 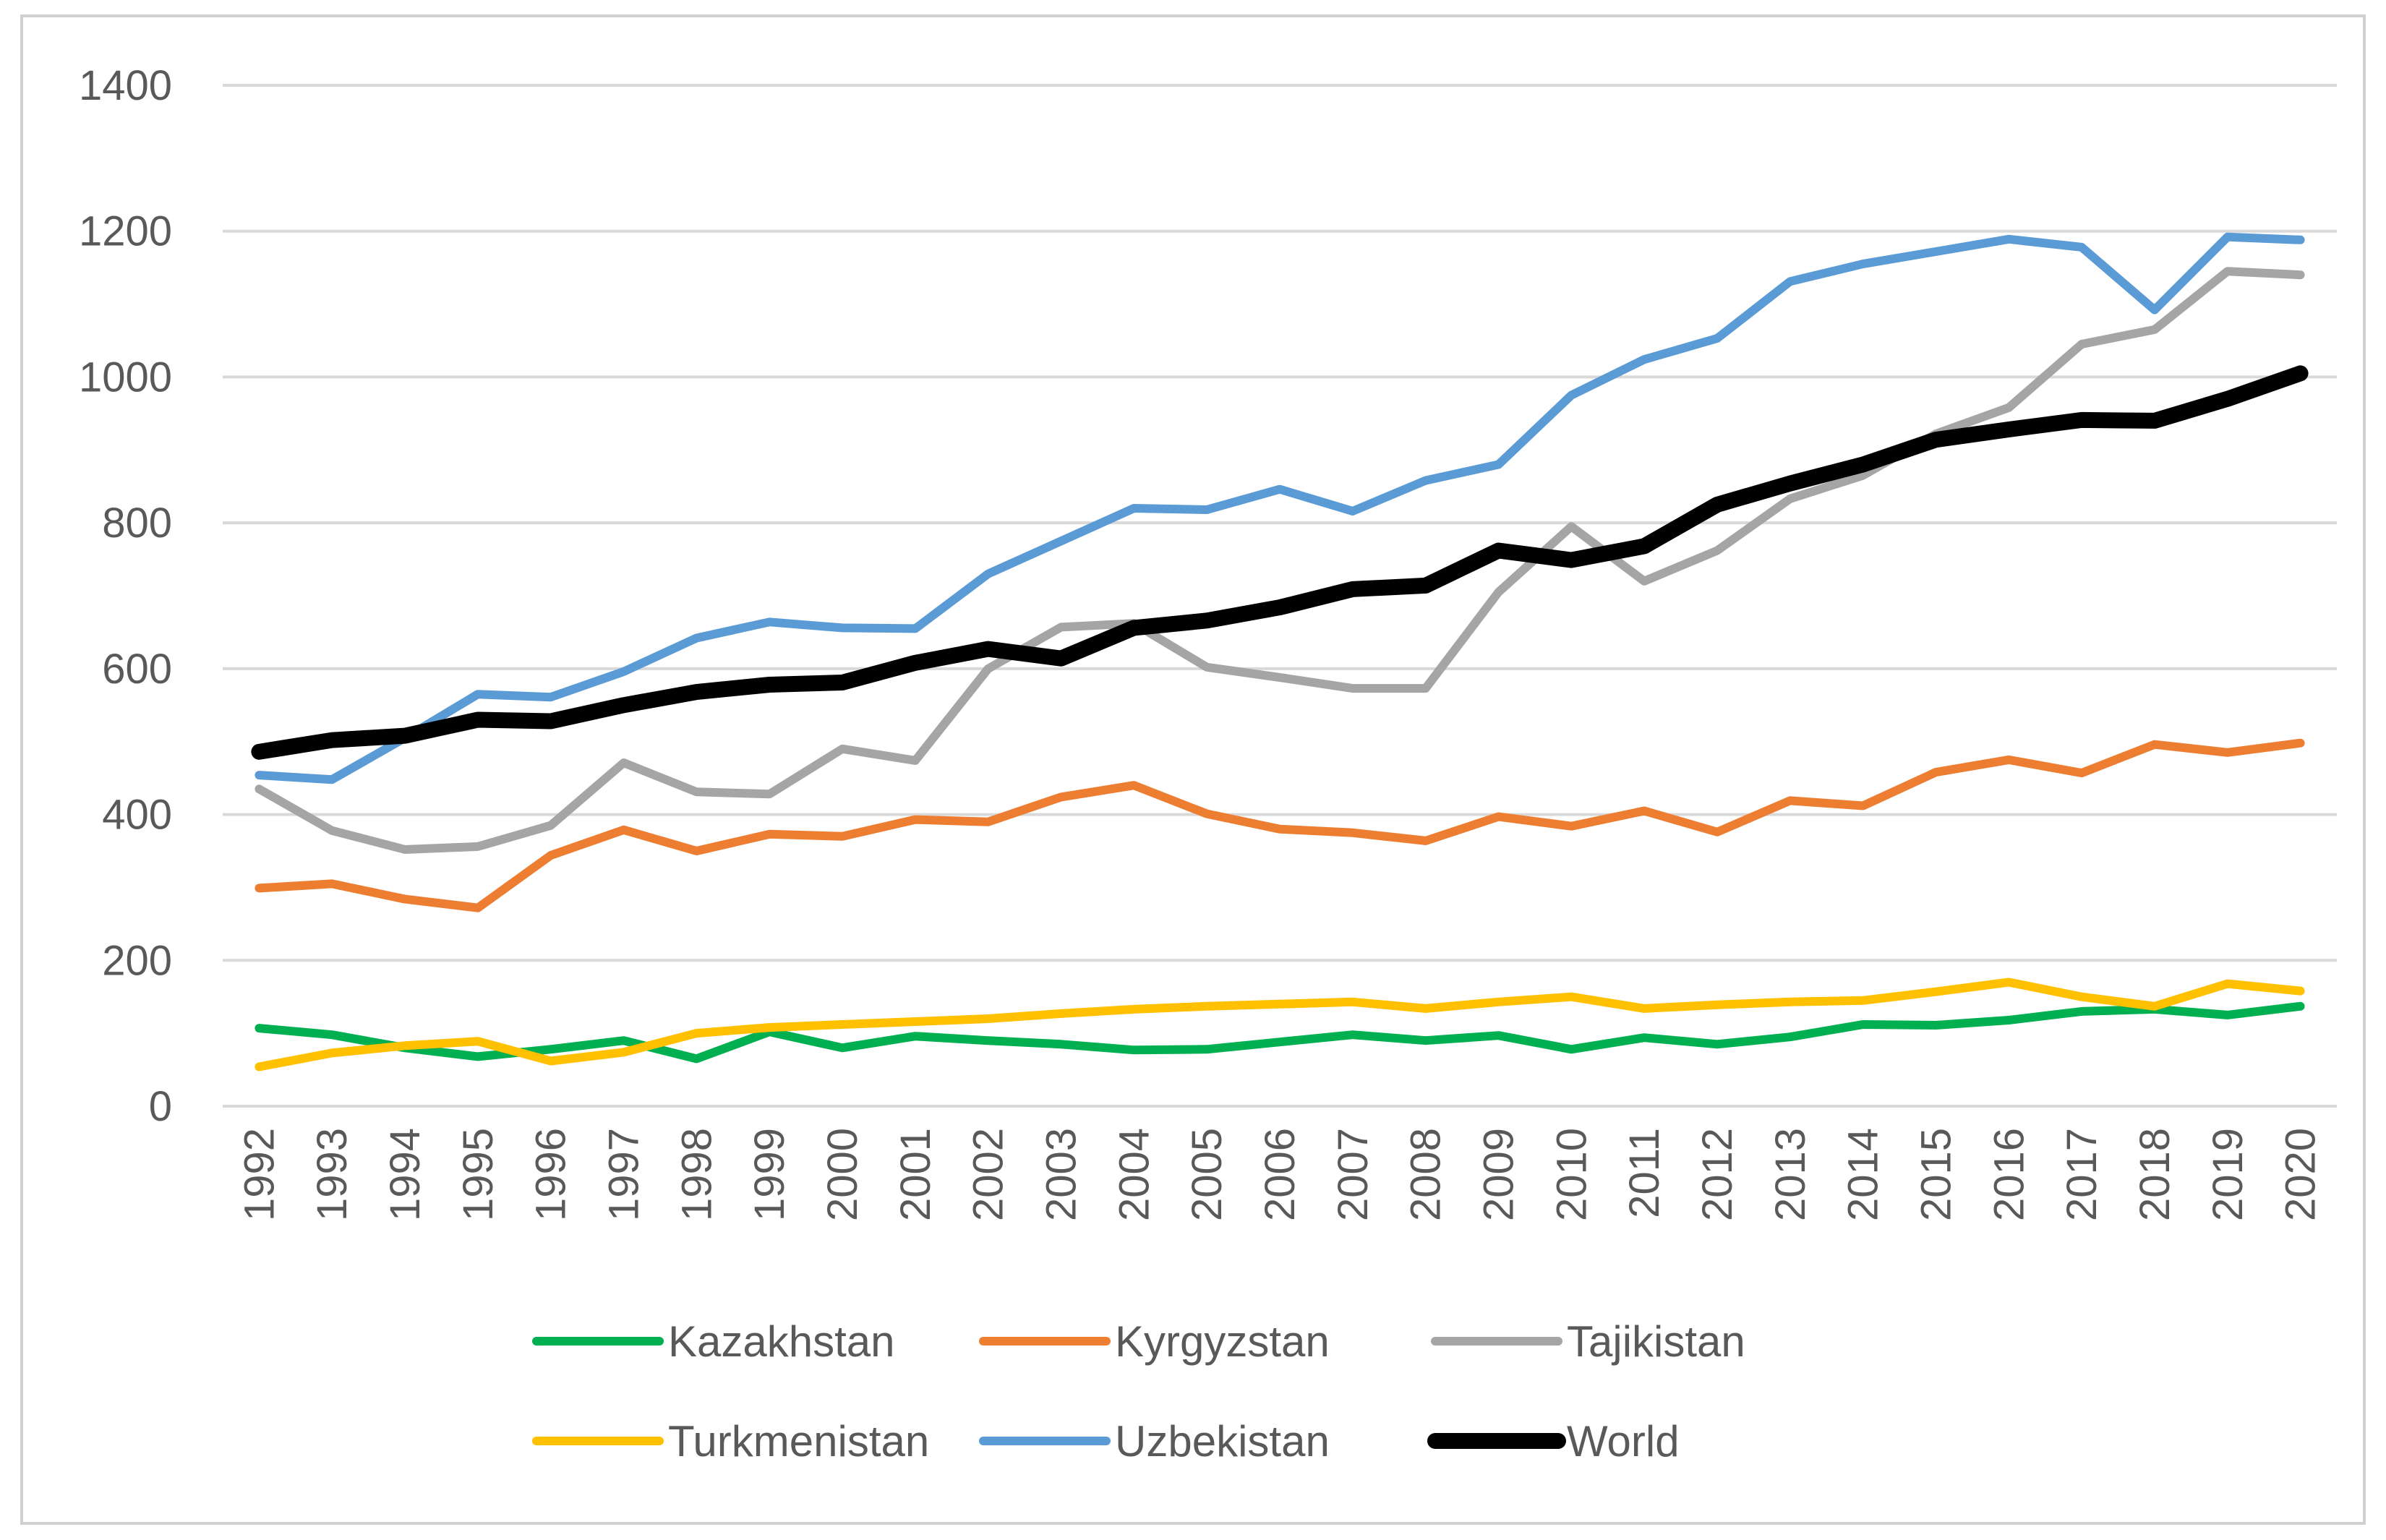 What do you see at coordinates (1280, 825) in the screenshot?
I see `series-line-kyrgyzstan` at bounding box center [1280, 825].